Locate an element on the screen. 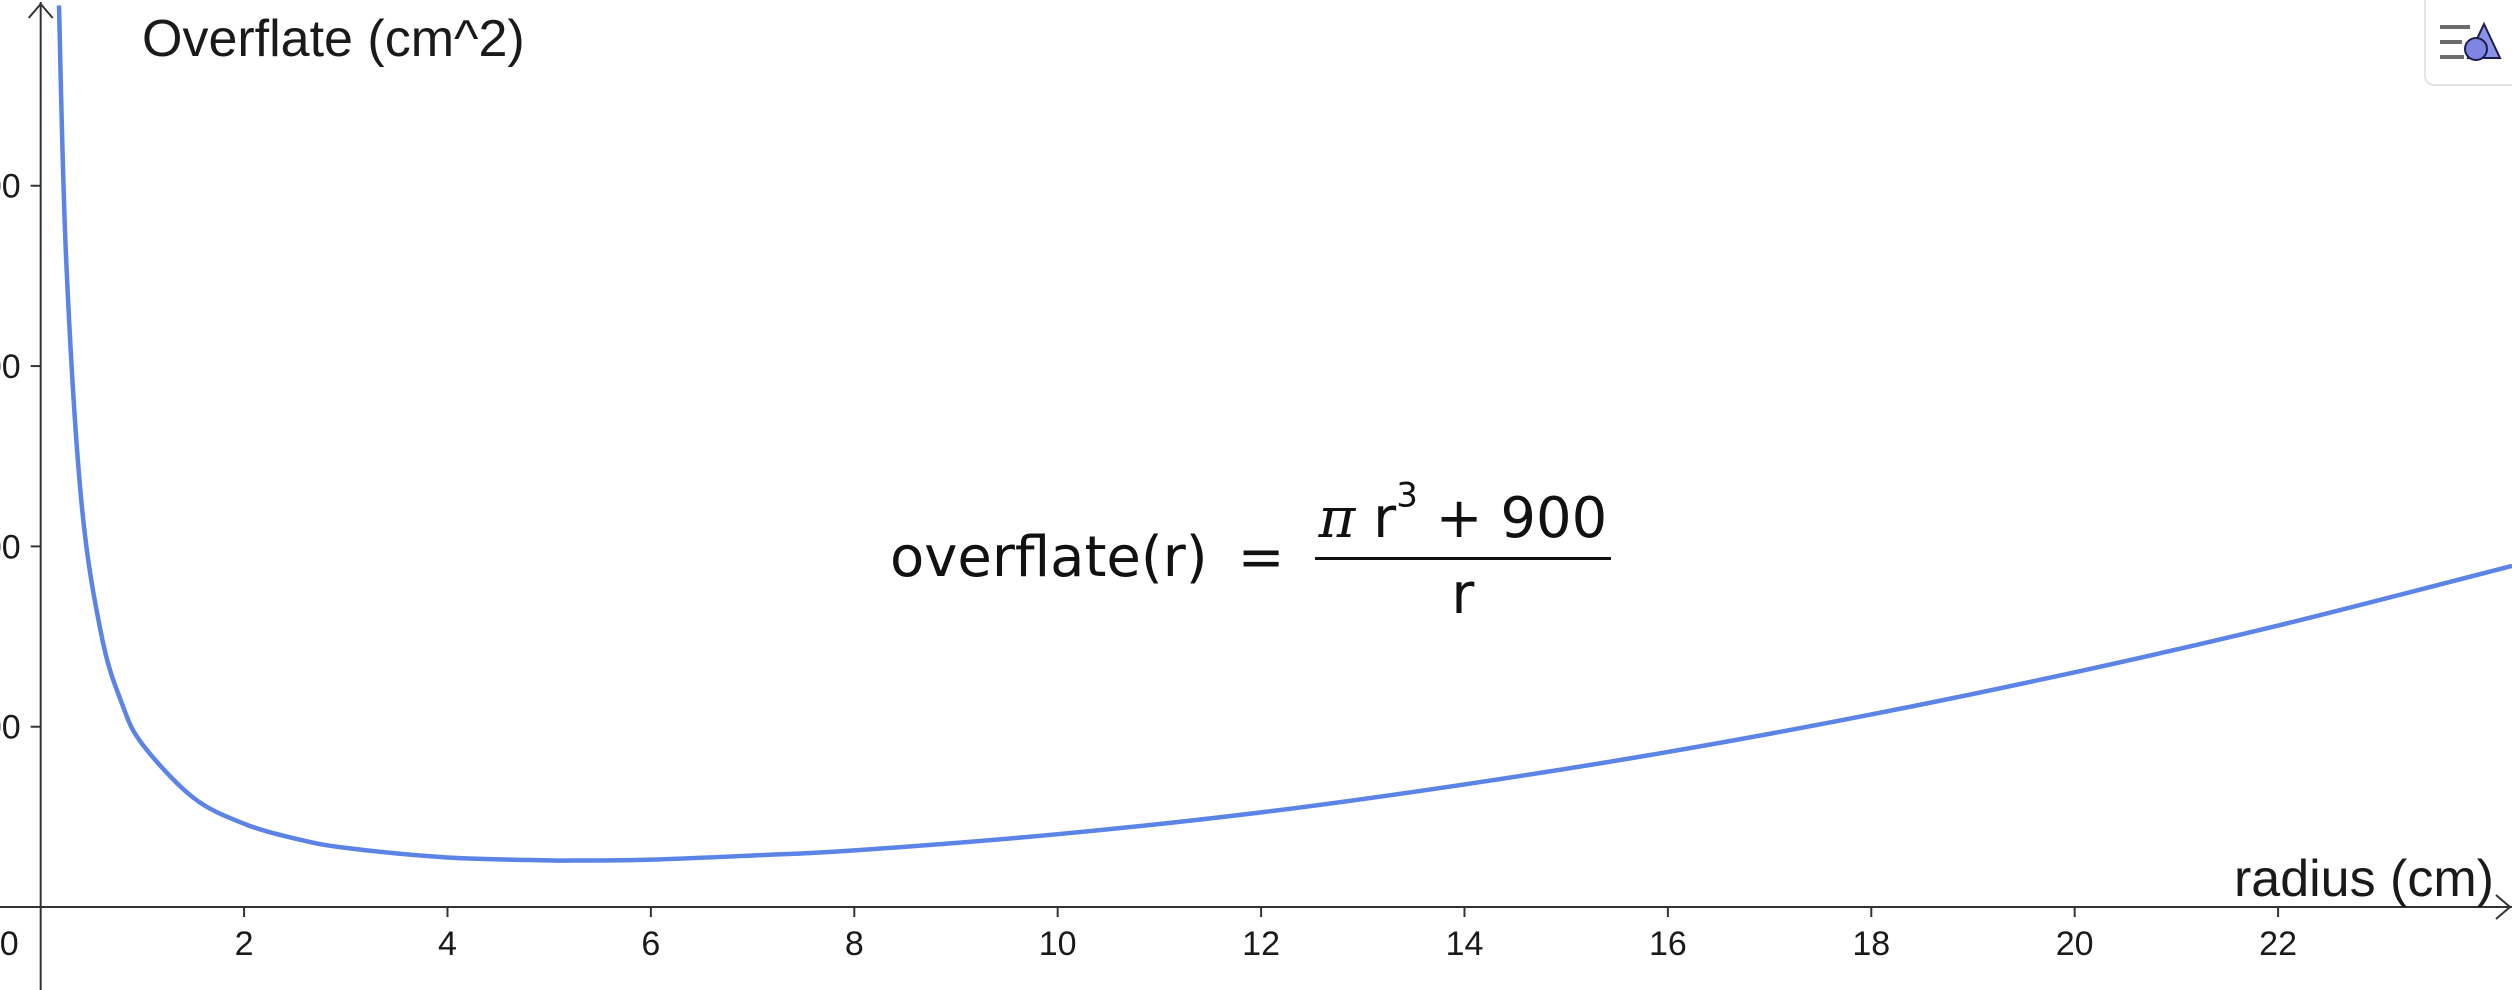  x-tick-label: 10 is located at coordinates (1058, 944).